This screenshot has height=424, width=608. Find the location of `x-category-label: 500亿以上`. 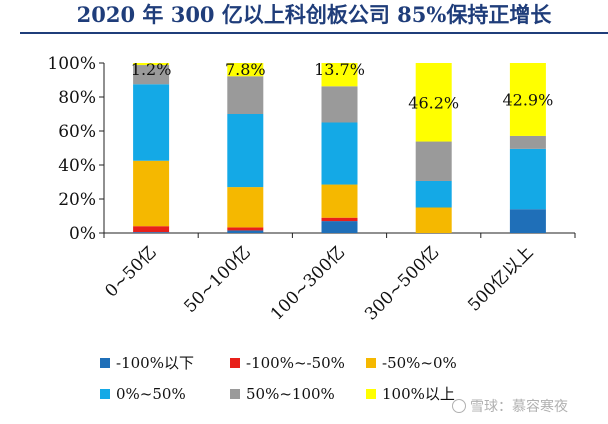

x-category-label: 500亿以上 is located at coordinates (500, 278).